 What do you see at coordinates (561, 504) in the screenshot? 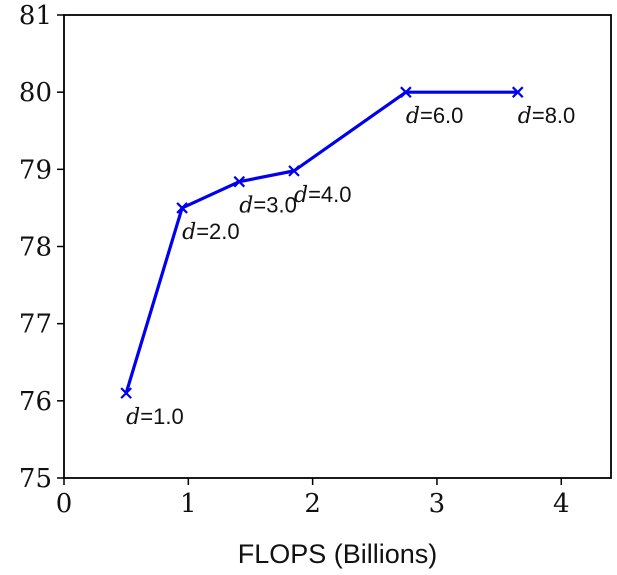
I see `x-tick-label: 4` at bounding box center [561, 504].